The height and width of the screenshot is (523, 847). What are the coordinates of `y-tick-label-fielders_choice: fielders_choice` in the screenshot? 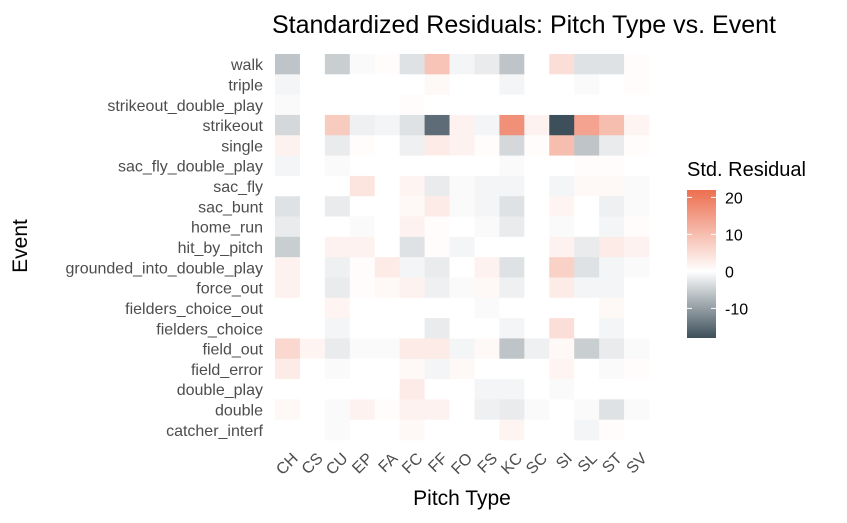 It's located at (209, 329).